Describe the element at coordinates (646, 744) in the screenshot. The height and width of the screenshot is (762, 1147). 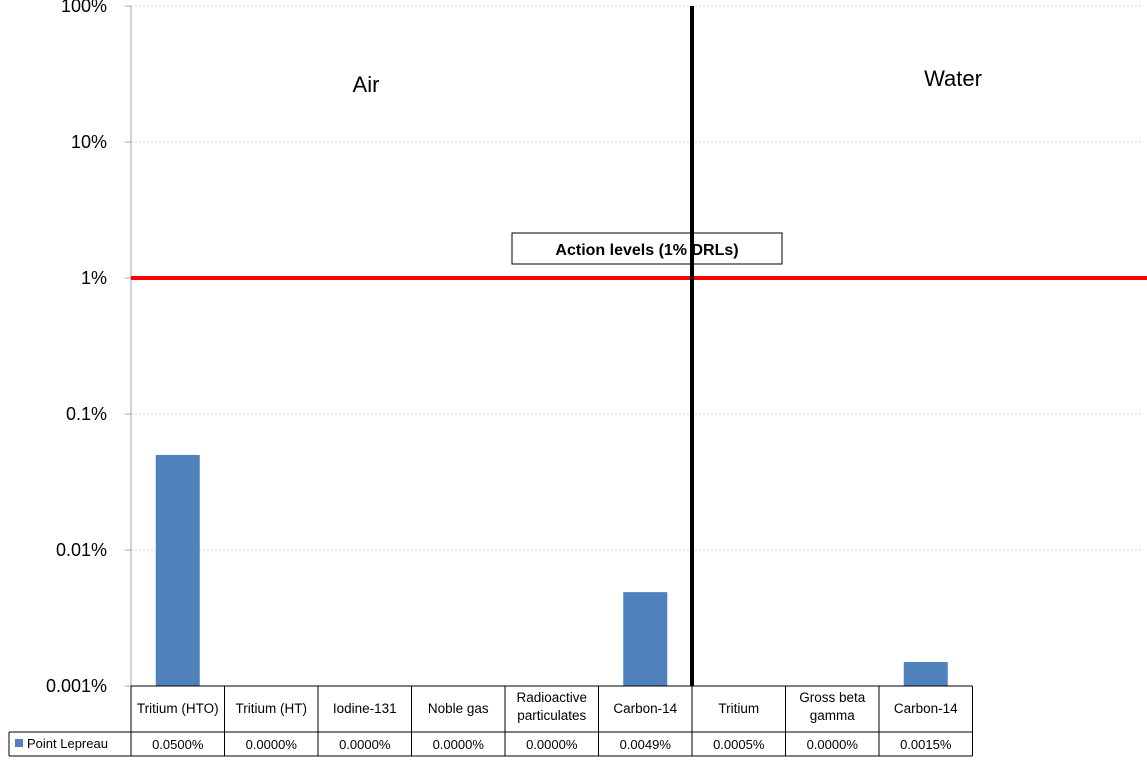
I see `data-label: 0.0049%` at that location.